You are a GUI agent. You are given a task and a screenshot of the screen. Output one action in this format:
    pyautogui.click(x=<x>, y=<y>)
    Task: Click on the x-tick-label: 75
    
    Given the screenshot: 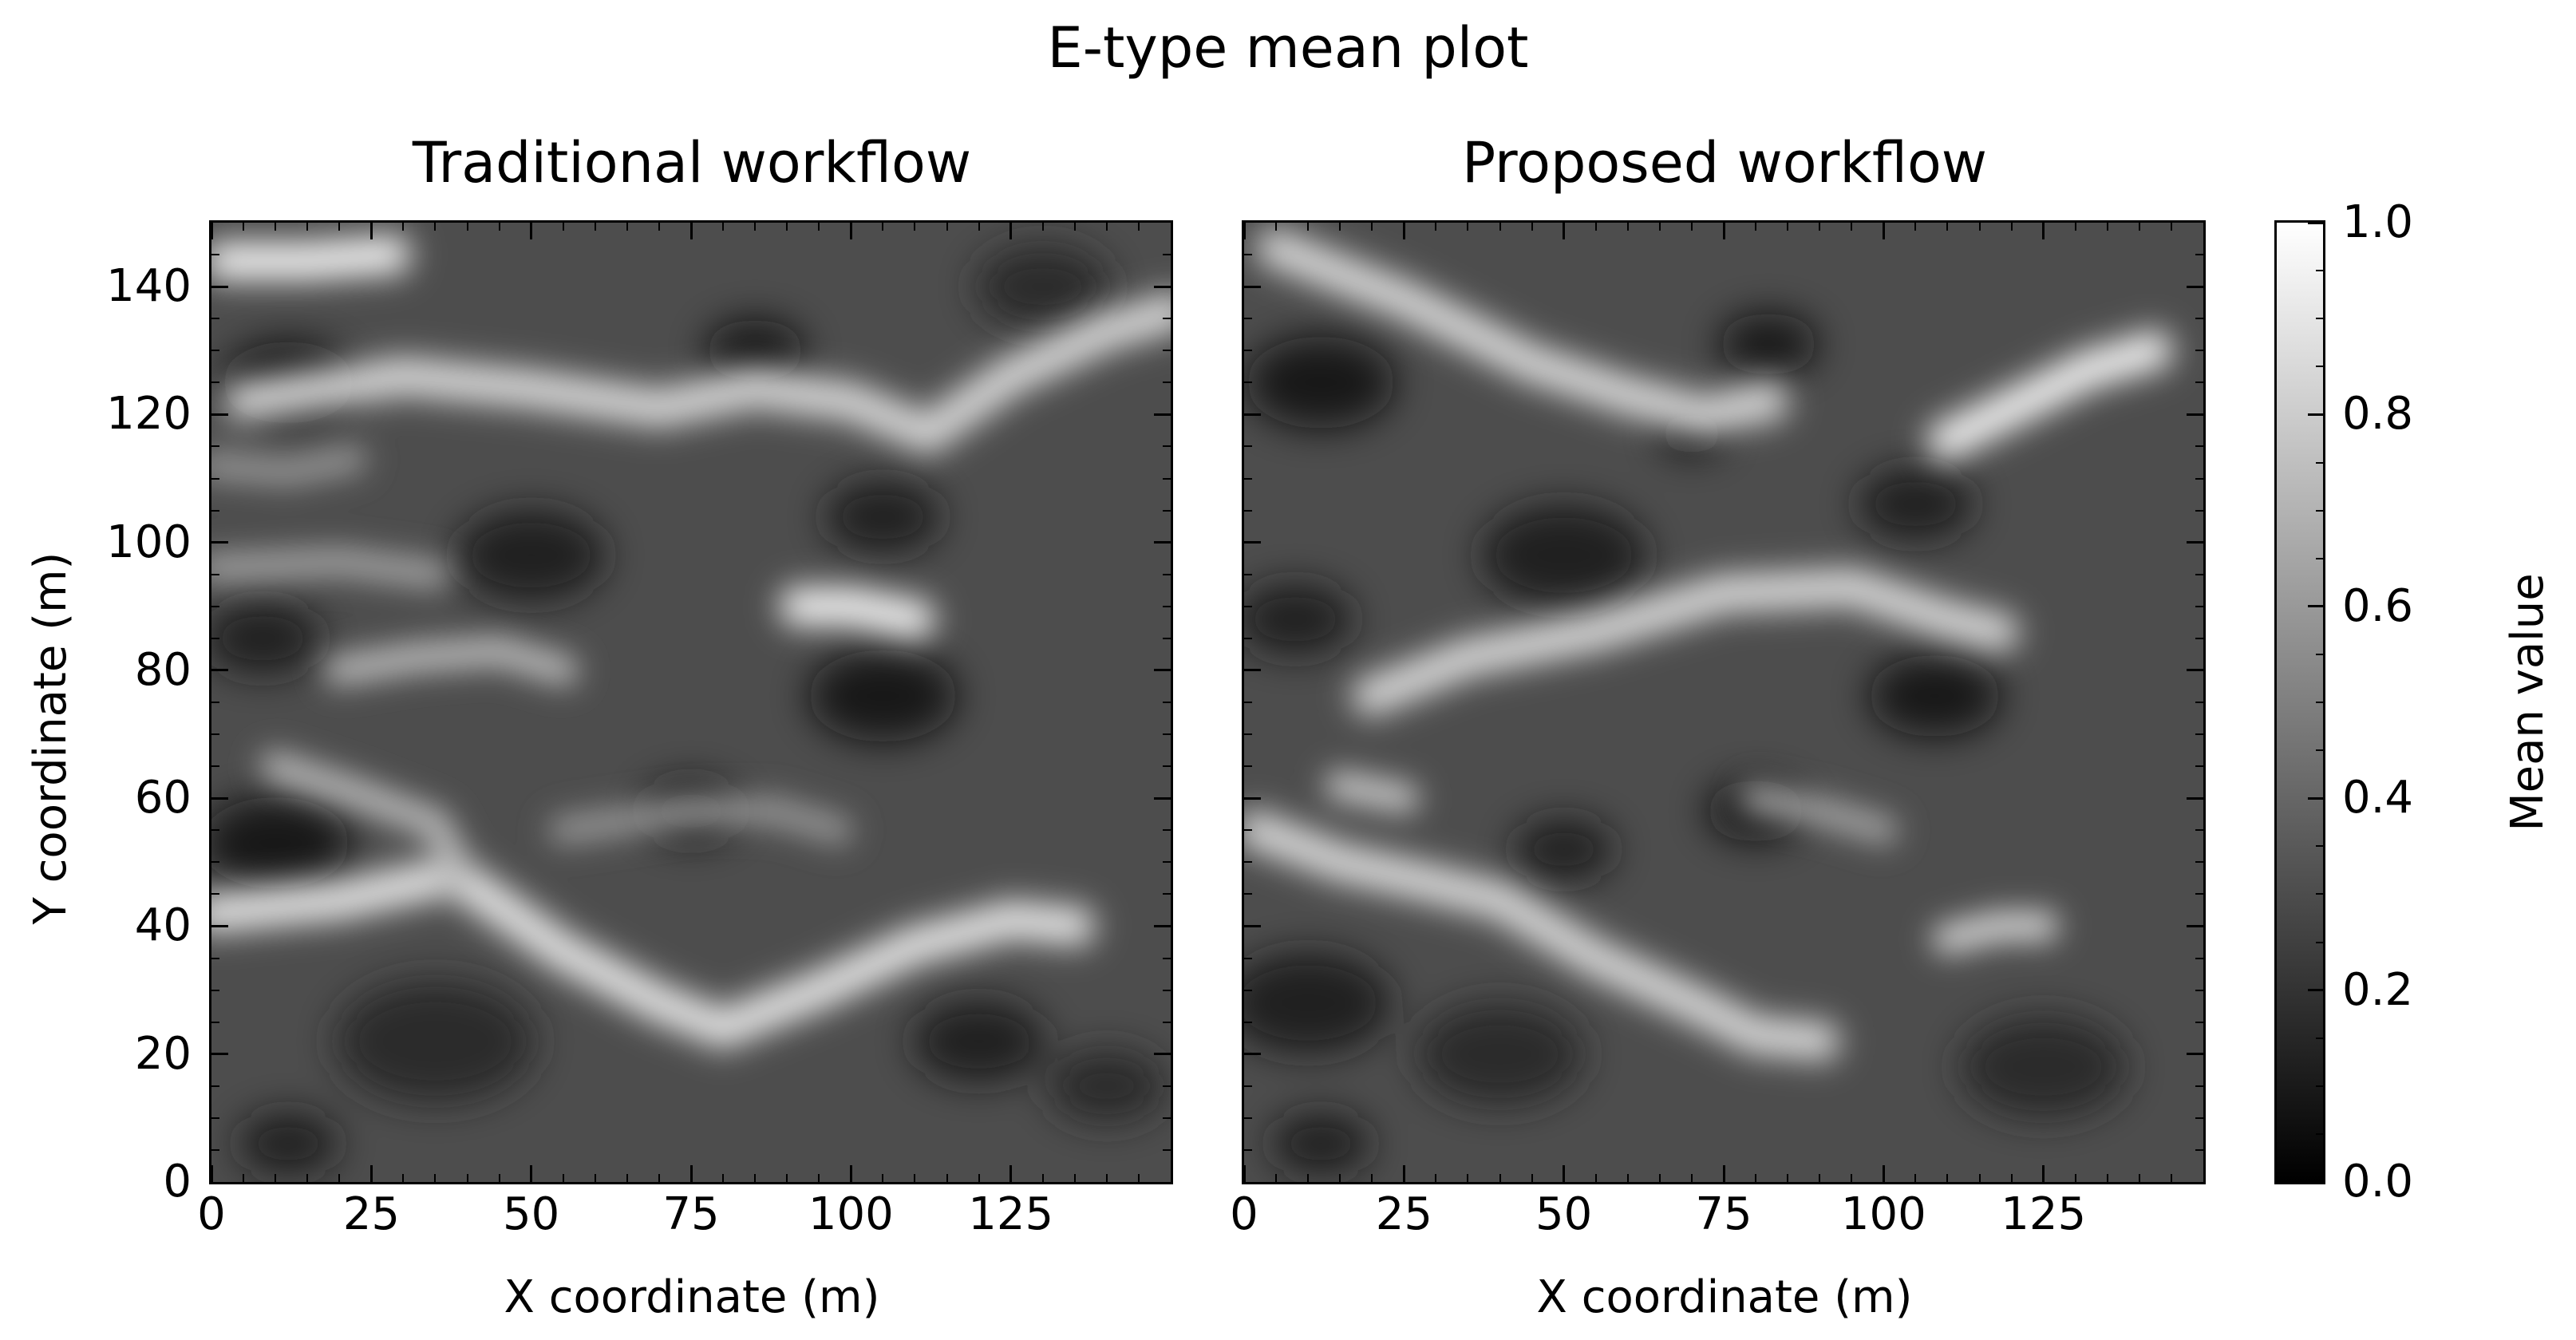 What is the action you would take?
    pyautogui.click(x=691, y=1214)
    